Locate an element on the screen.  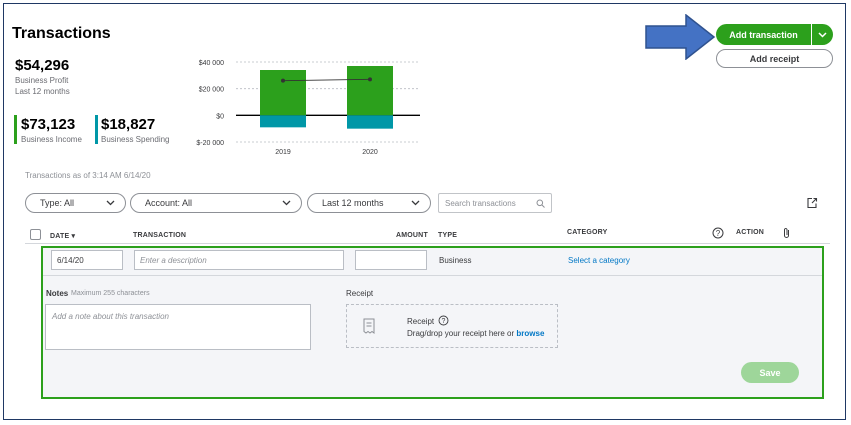
account-filter: Account: All is located at coordinates (216, 203).